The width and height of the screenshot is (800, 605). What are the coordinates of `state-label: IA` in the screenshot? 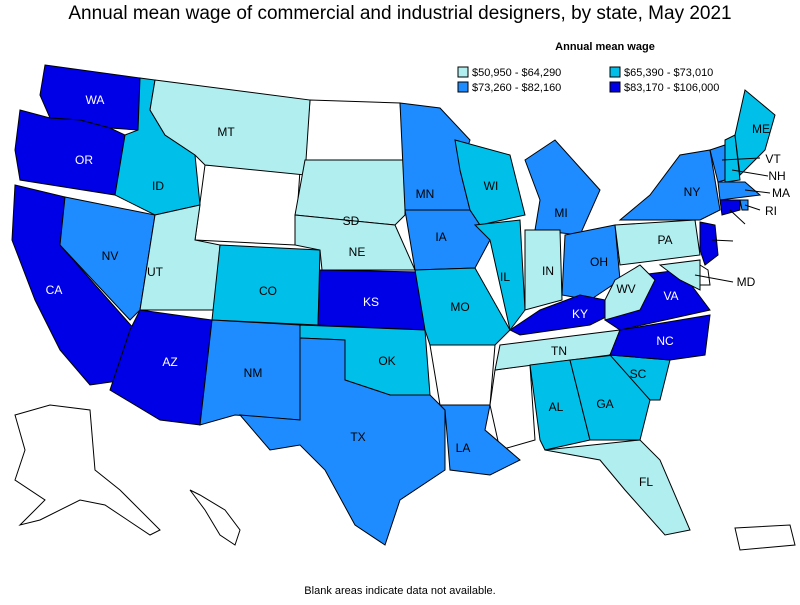 It's located at (440, 237).